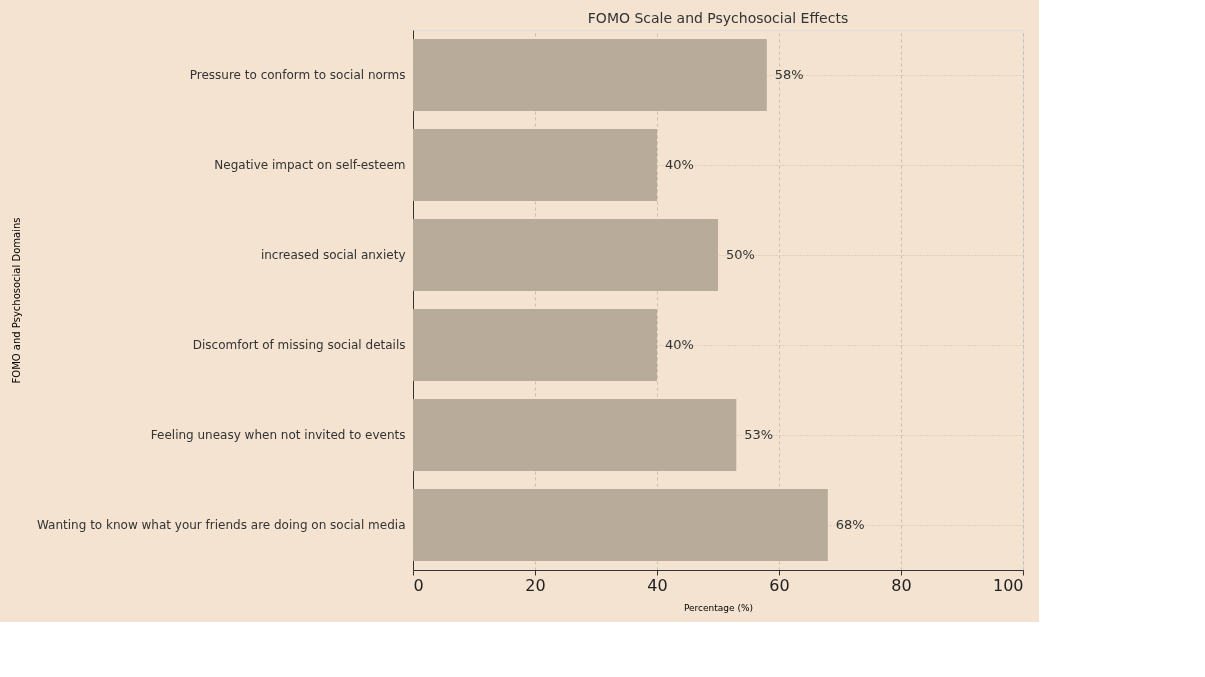 Image resolution: width=1205 pixels, height=677 pixels. I want to click on y-tick-label: Wanting to know what your friends are doing on social media, so click(221, 525).